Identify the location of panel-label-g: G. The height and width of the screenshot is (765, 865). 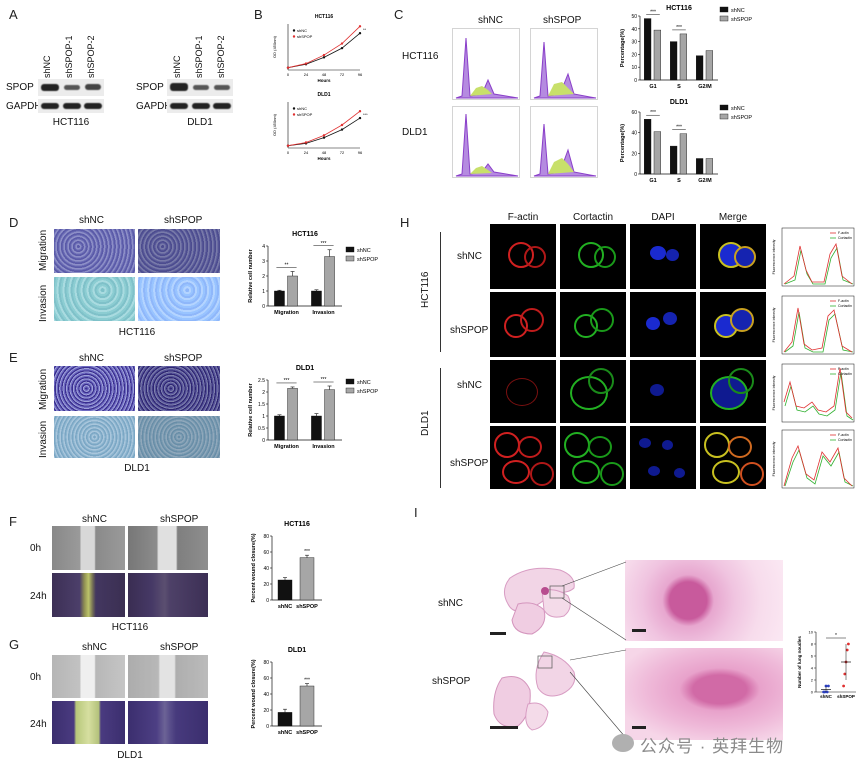
(14, 644).